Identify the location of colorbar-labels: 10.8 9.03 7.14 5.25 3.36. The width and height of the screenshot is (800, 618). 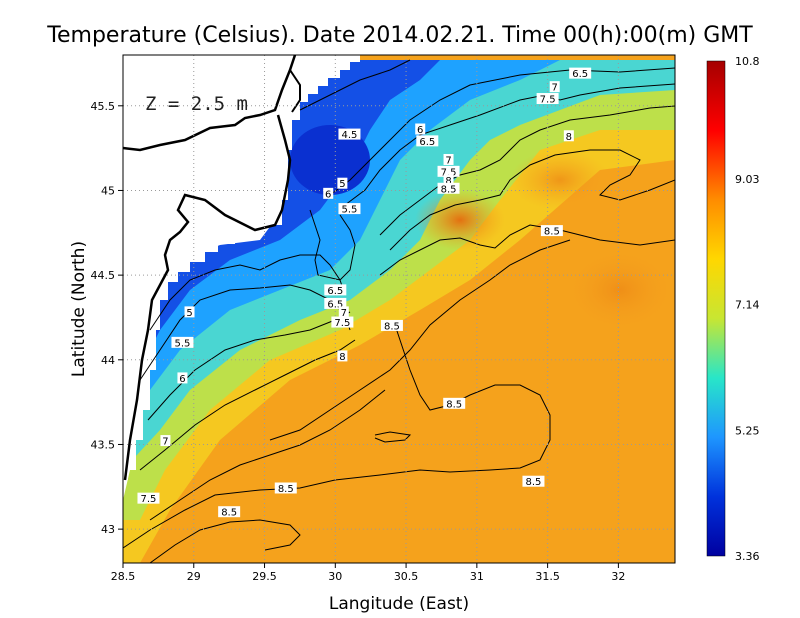
(747, 309).